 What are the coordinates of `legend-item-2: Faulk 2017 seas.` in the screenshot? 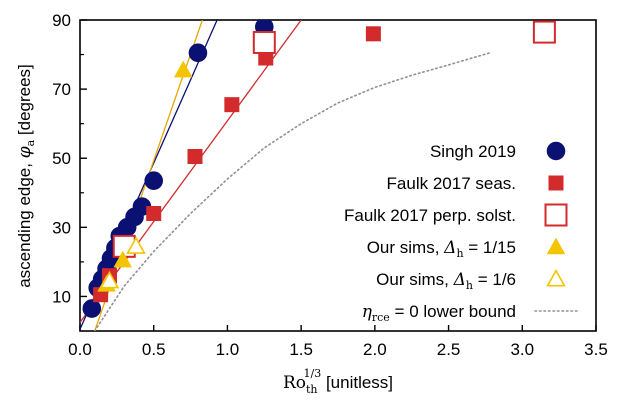 It's located at (475, 183).